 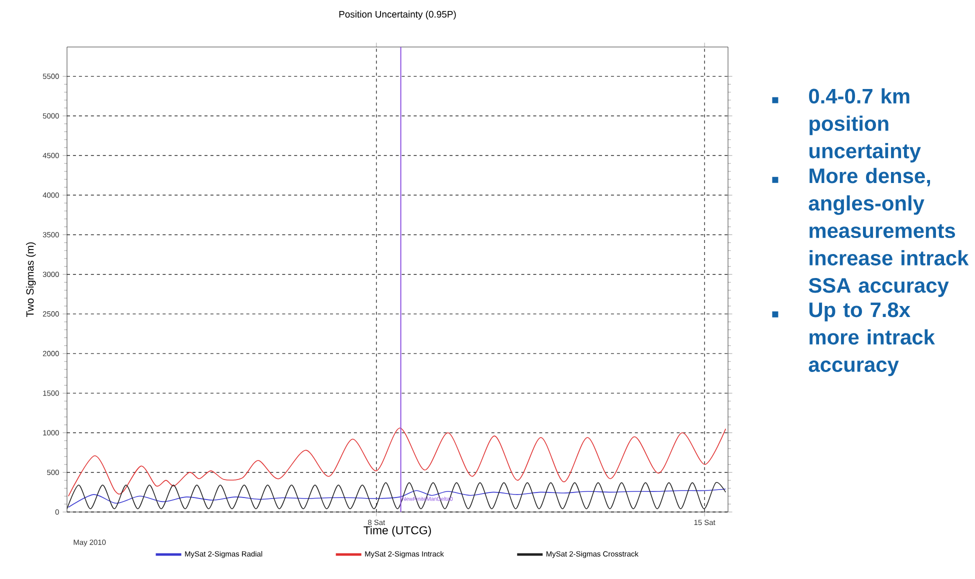 What do you see at coordinates (397, 15) in the screenshot?
I see `chart-title: Position Uncertainty (0.95P)` at bounding box center [397, 15].